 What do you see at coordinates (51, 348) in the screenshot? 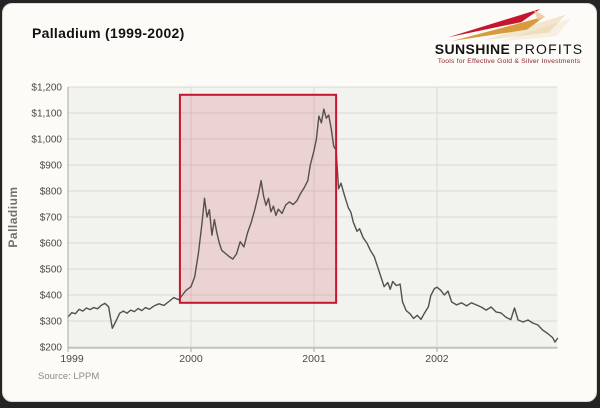
I see `y-tick-label: $200` at bounding box center [51, 348].